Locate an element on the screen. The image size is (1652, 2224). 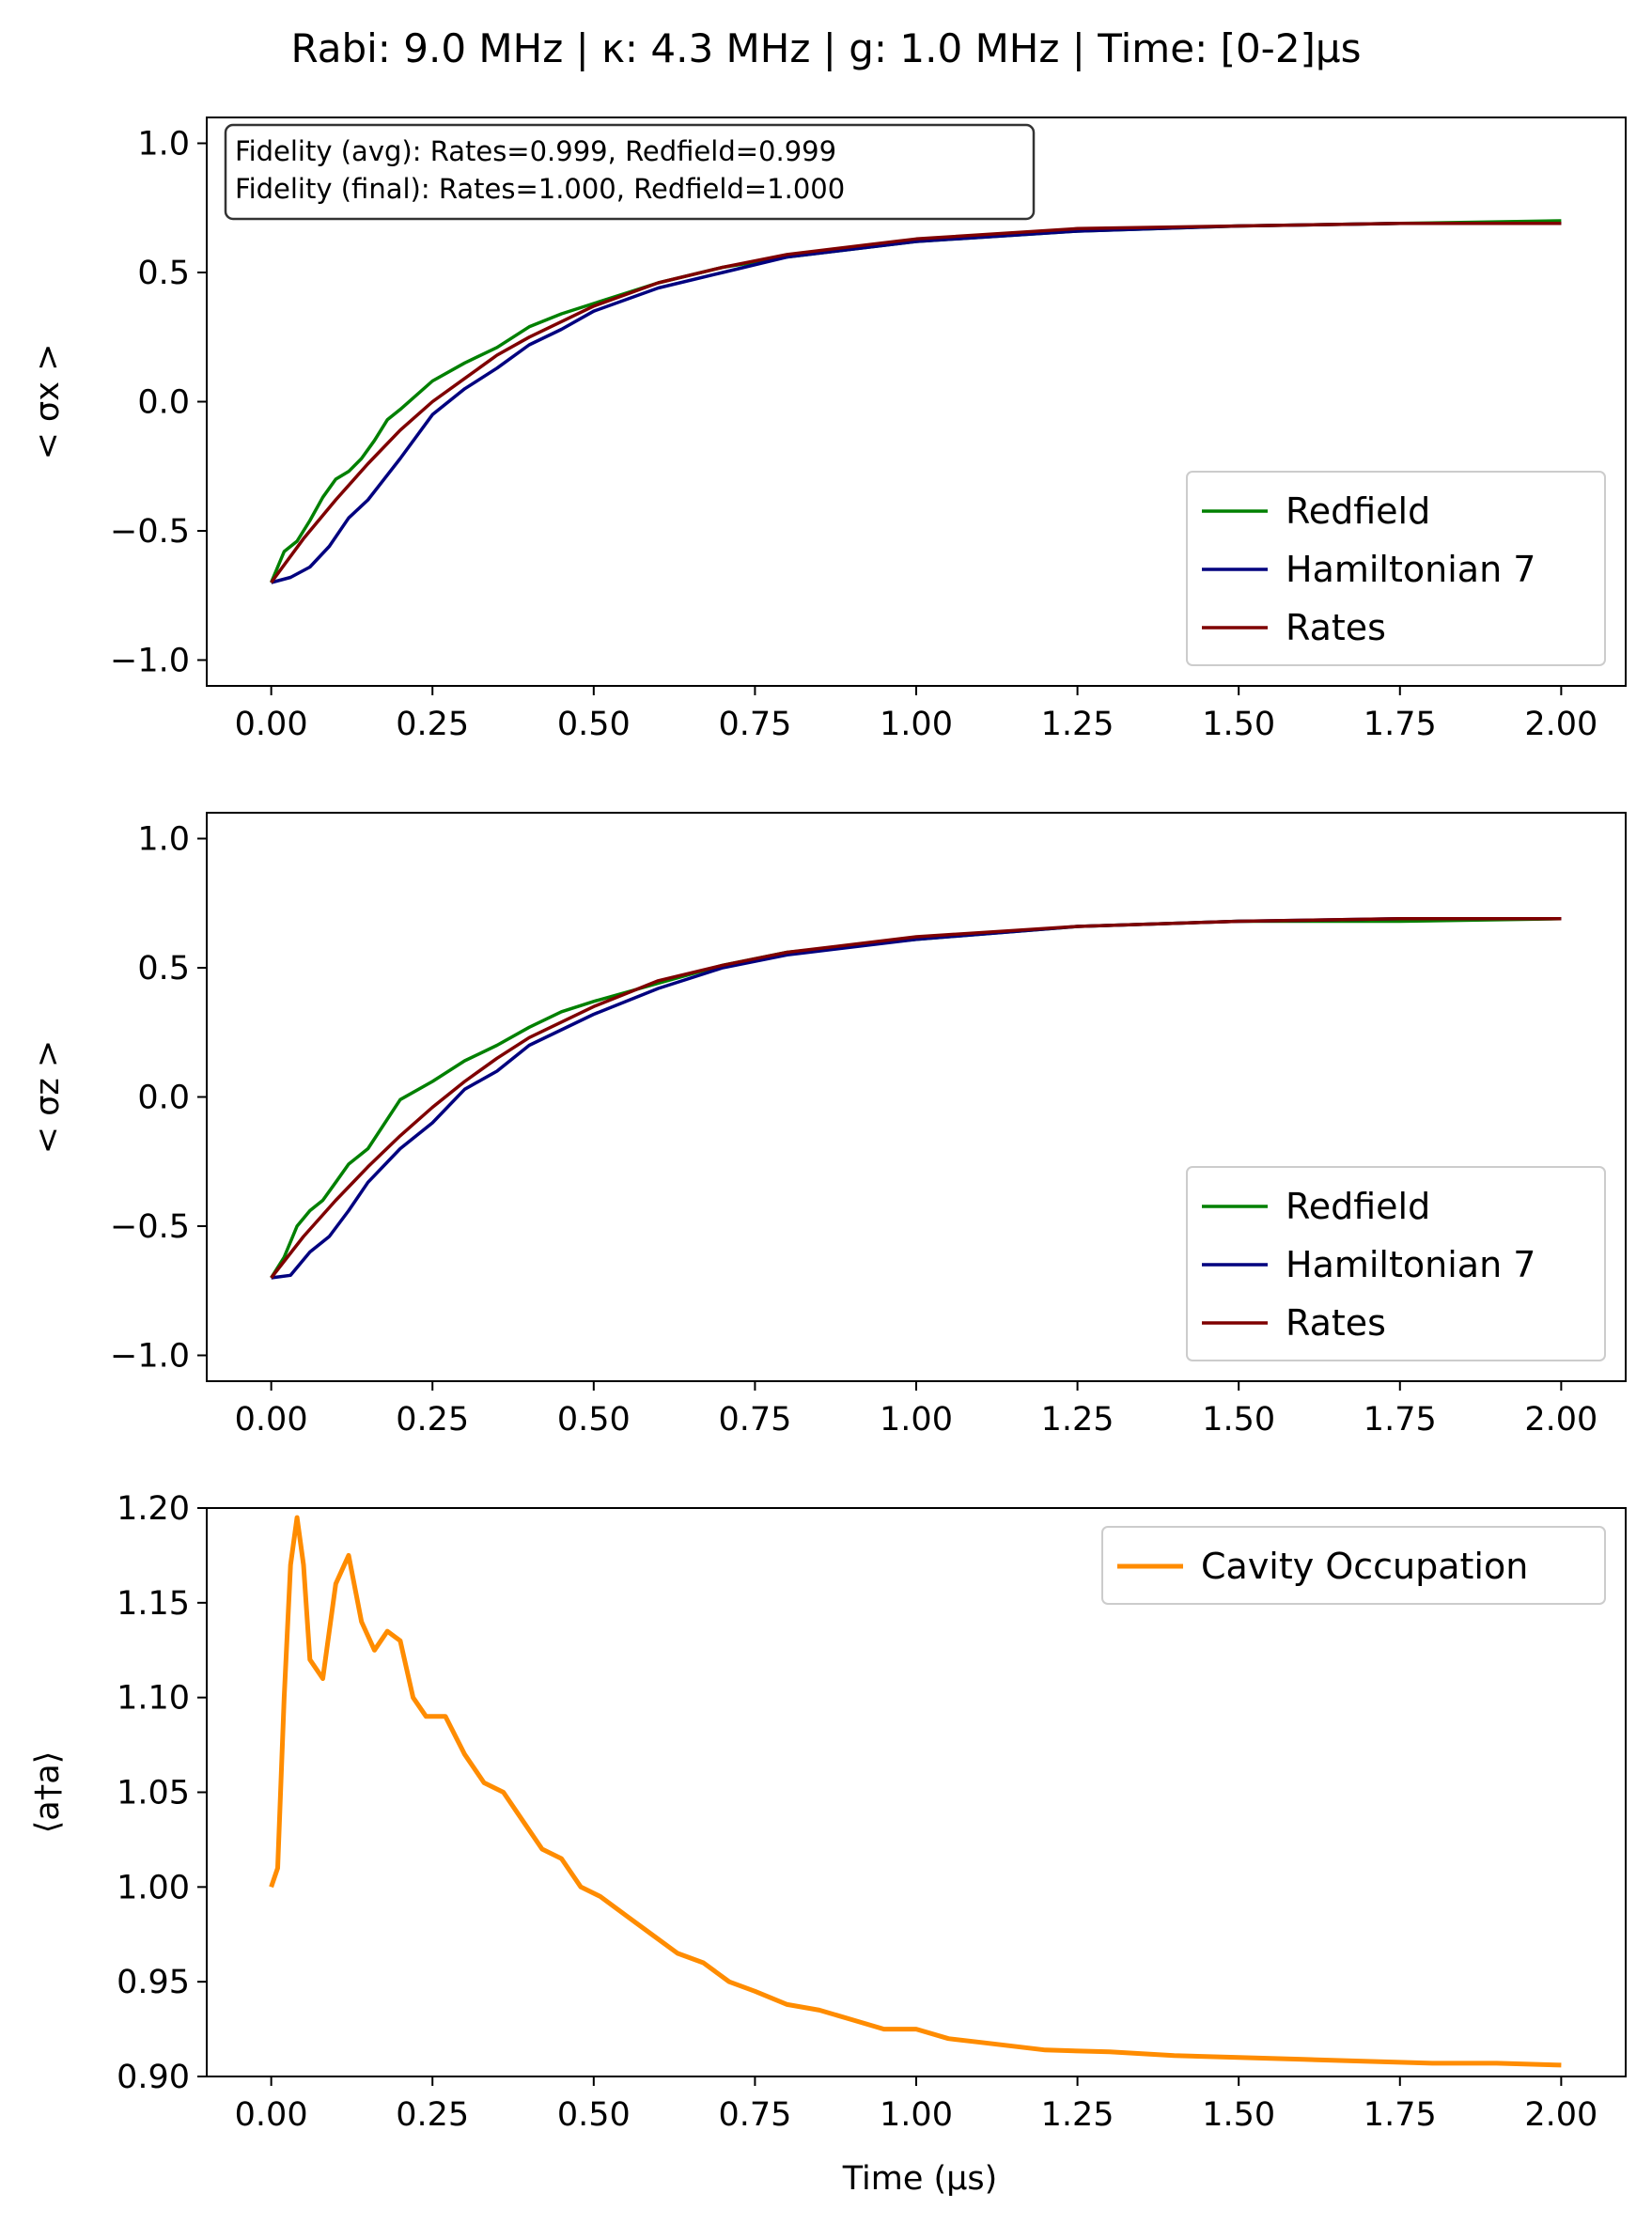
x-axis-label: Time (μs) is located at coordinates (920, 2179).